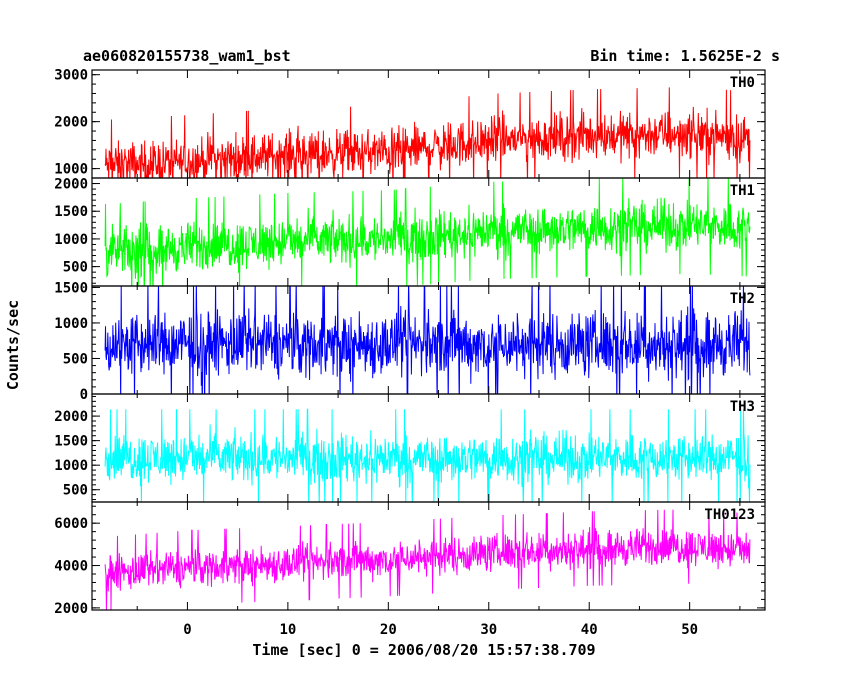  Describe the element at coordinates (423, 650) in the screenshot. I see `x-axis-label: Time [sec] 0 = 2006/08/20 15:57:38.709` at that location.